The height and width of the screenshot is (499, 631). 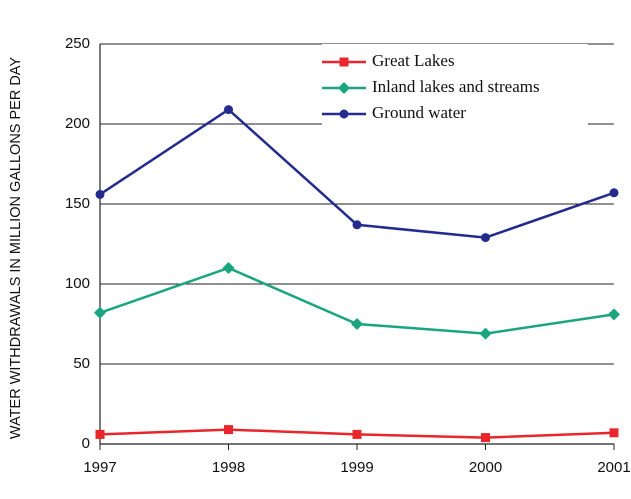 I want to click on legend-label: Ground water, so click(x=419, y=112).